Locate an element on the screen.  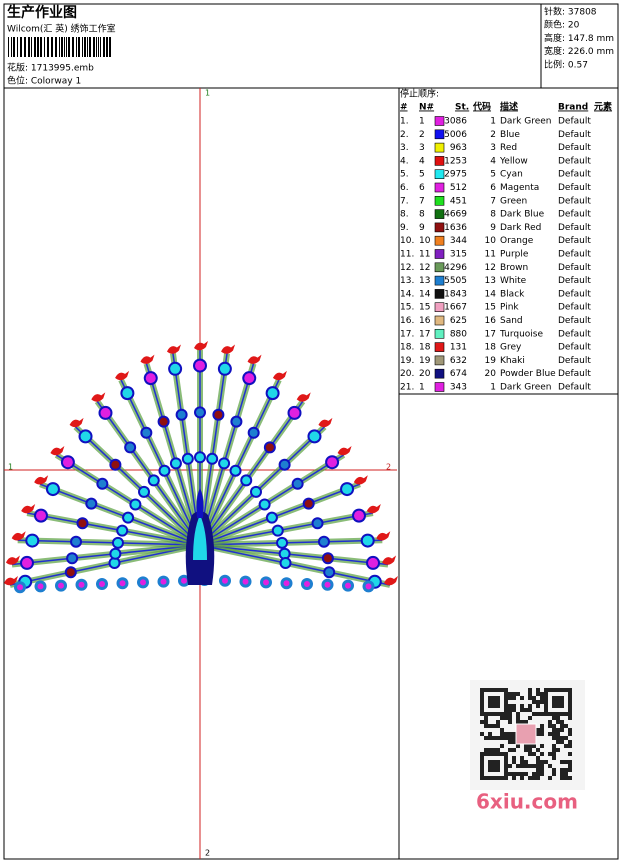
axis-label: 2 is located at coordinates (388, 467).